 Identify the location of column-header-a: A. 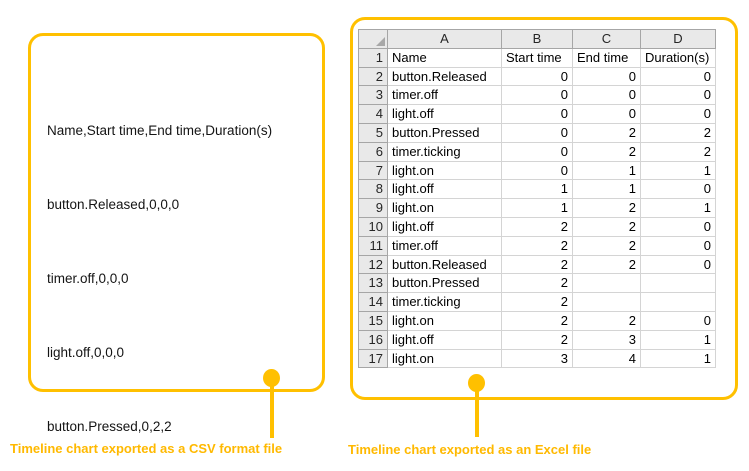
(444, 39).